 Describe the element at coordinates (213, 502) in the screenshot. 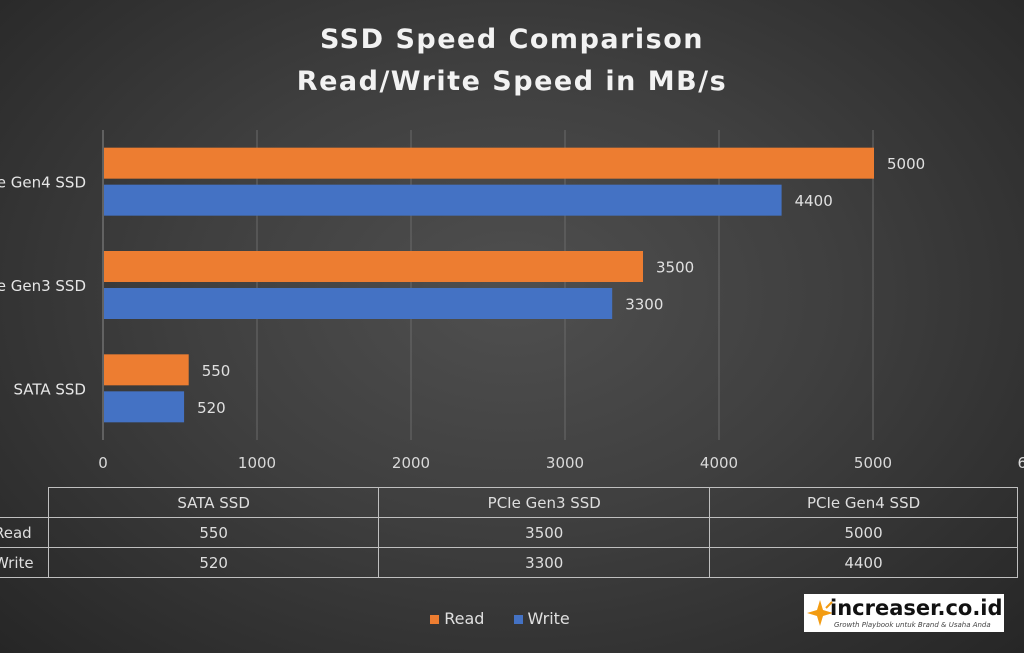

I see `table-header: SATA SSD` at that location.